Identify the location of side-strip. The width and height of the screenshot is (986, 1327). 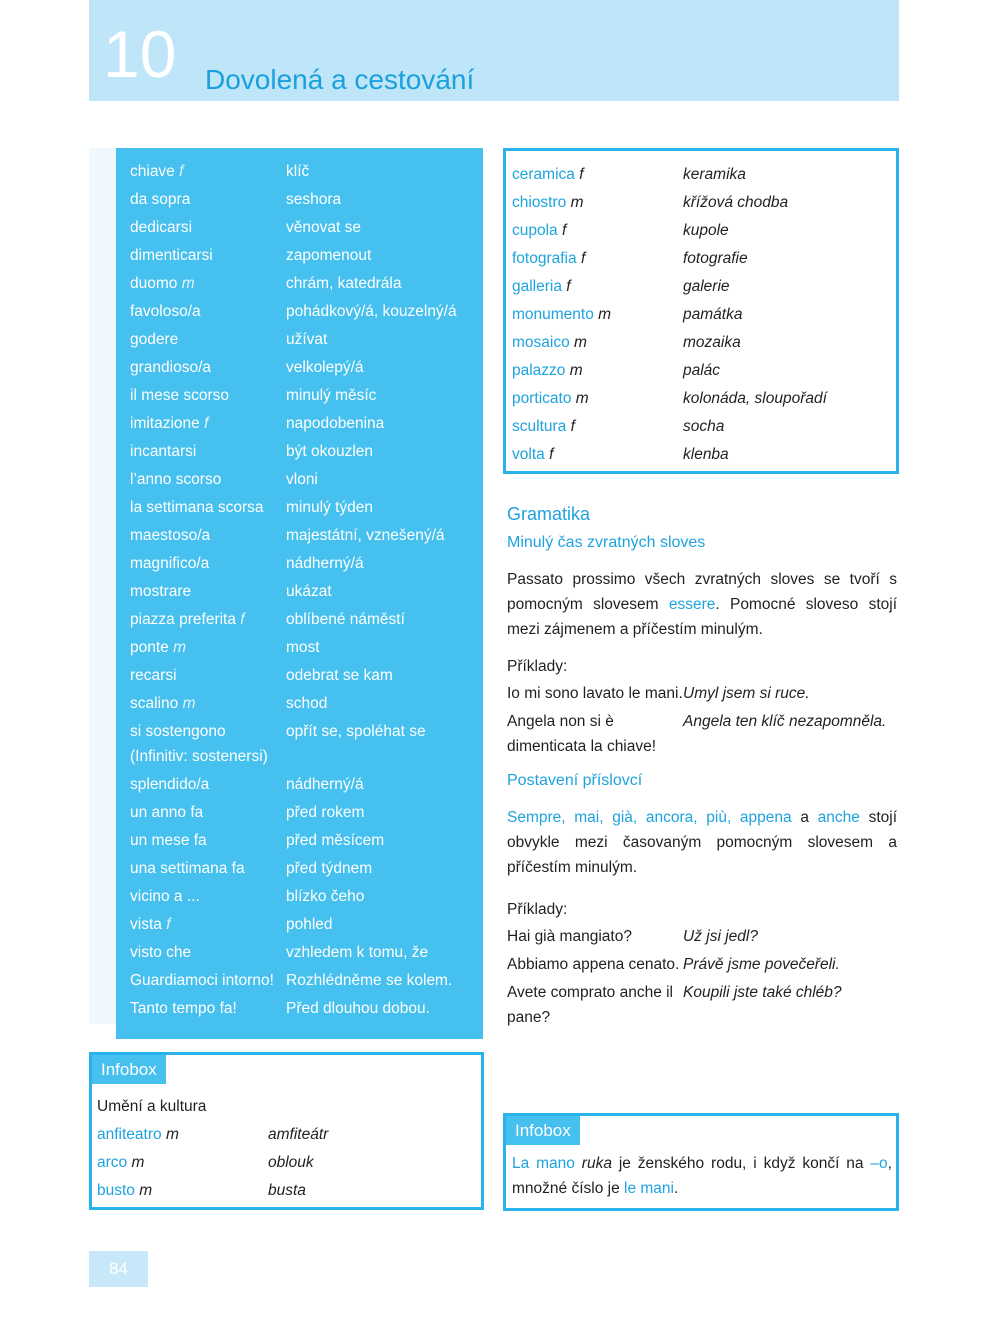
(102, 586).